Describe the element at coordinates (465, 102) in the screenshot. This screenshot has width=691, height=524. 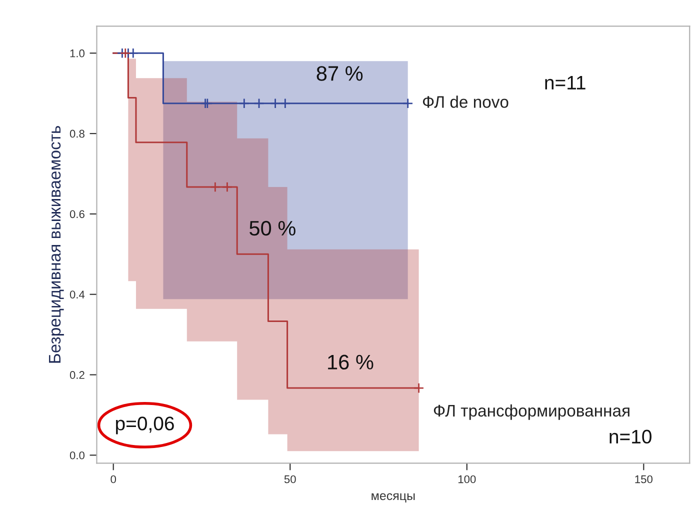
I see `series-label: ФЛ de novo` at that location.